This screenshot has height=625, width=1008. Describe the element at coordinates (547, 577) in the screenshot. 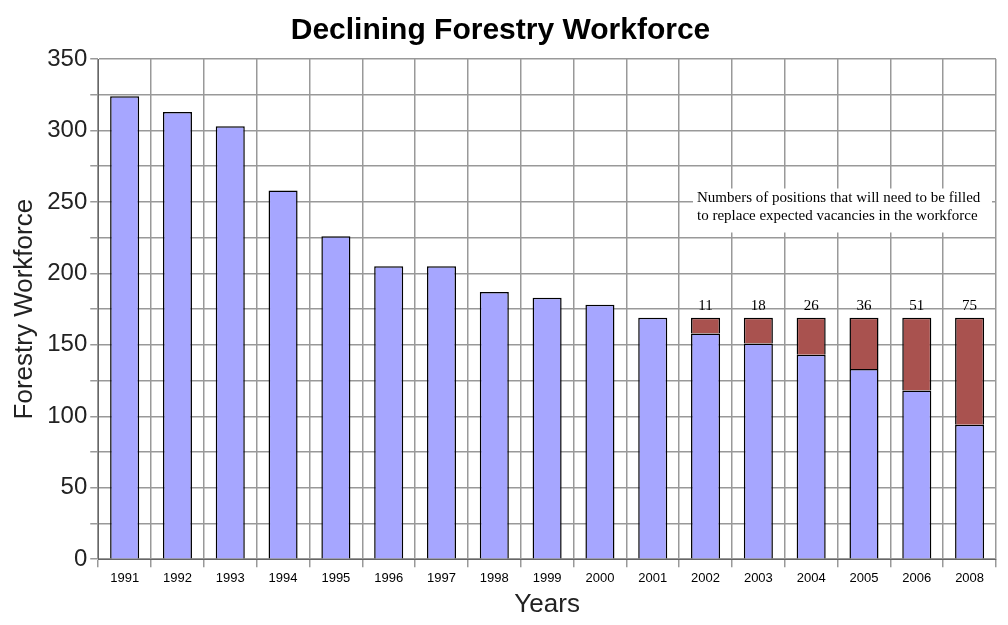

I see `x-tick-label: 1999` at that location.